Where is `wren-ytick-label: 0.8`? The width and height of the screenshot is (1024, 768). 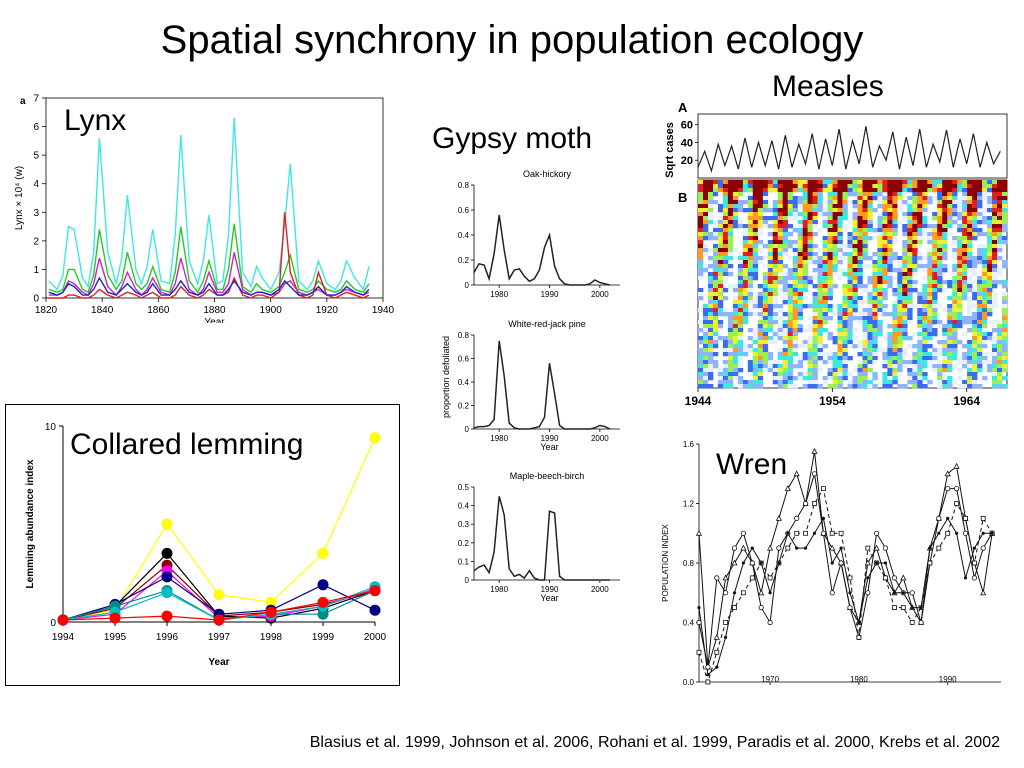
wren-ytick-label: 0.8 is located at coordinates (689, 563).